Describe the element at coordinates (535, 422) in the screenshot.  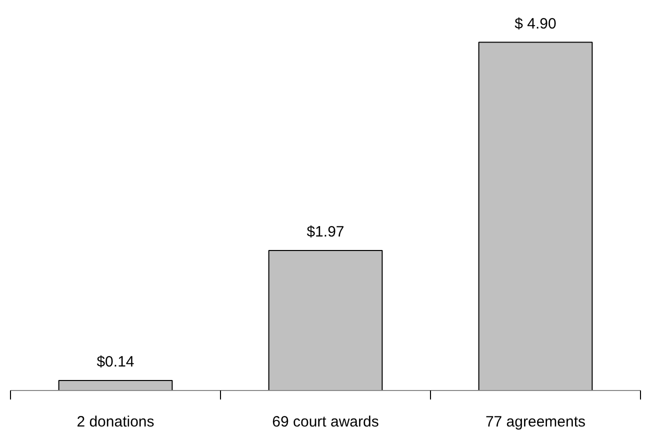
I see `x-tick-label: 77 agreements` at that location.